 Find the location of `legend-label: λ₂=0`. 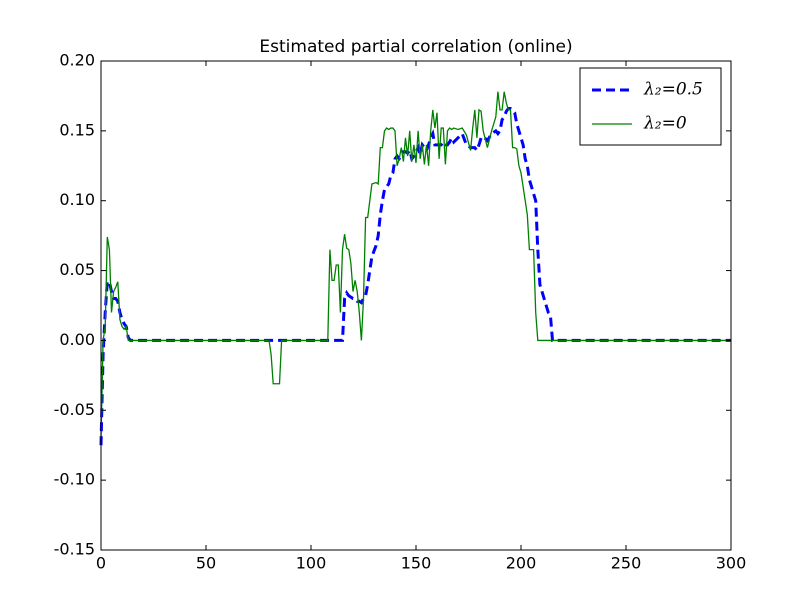

legend-label: λ₂=0 is located at coordinates (665, 124).